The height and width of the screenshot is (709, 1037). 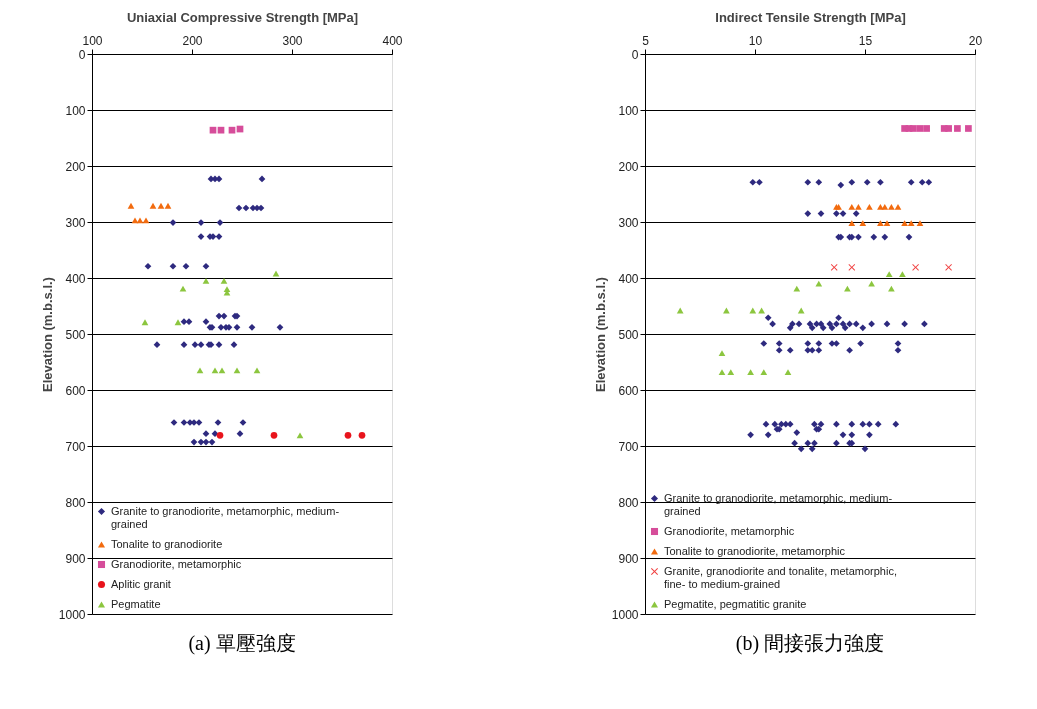 What do you see at coordinates (242, 17) in the screenshot?
I see `x-axis-title: Uniaxial Compressive Strength [MPa]` at bounding box center [242, 17].